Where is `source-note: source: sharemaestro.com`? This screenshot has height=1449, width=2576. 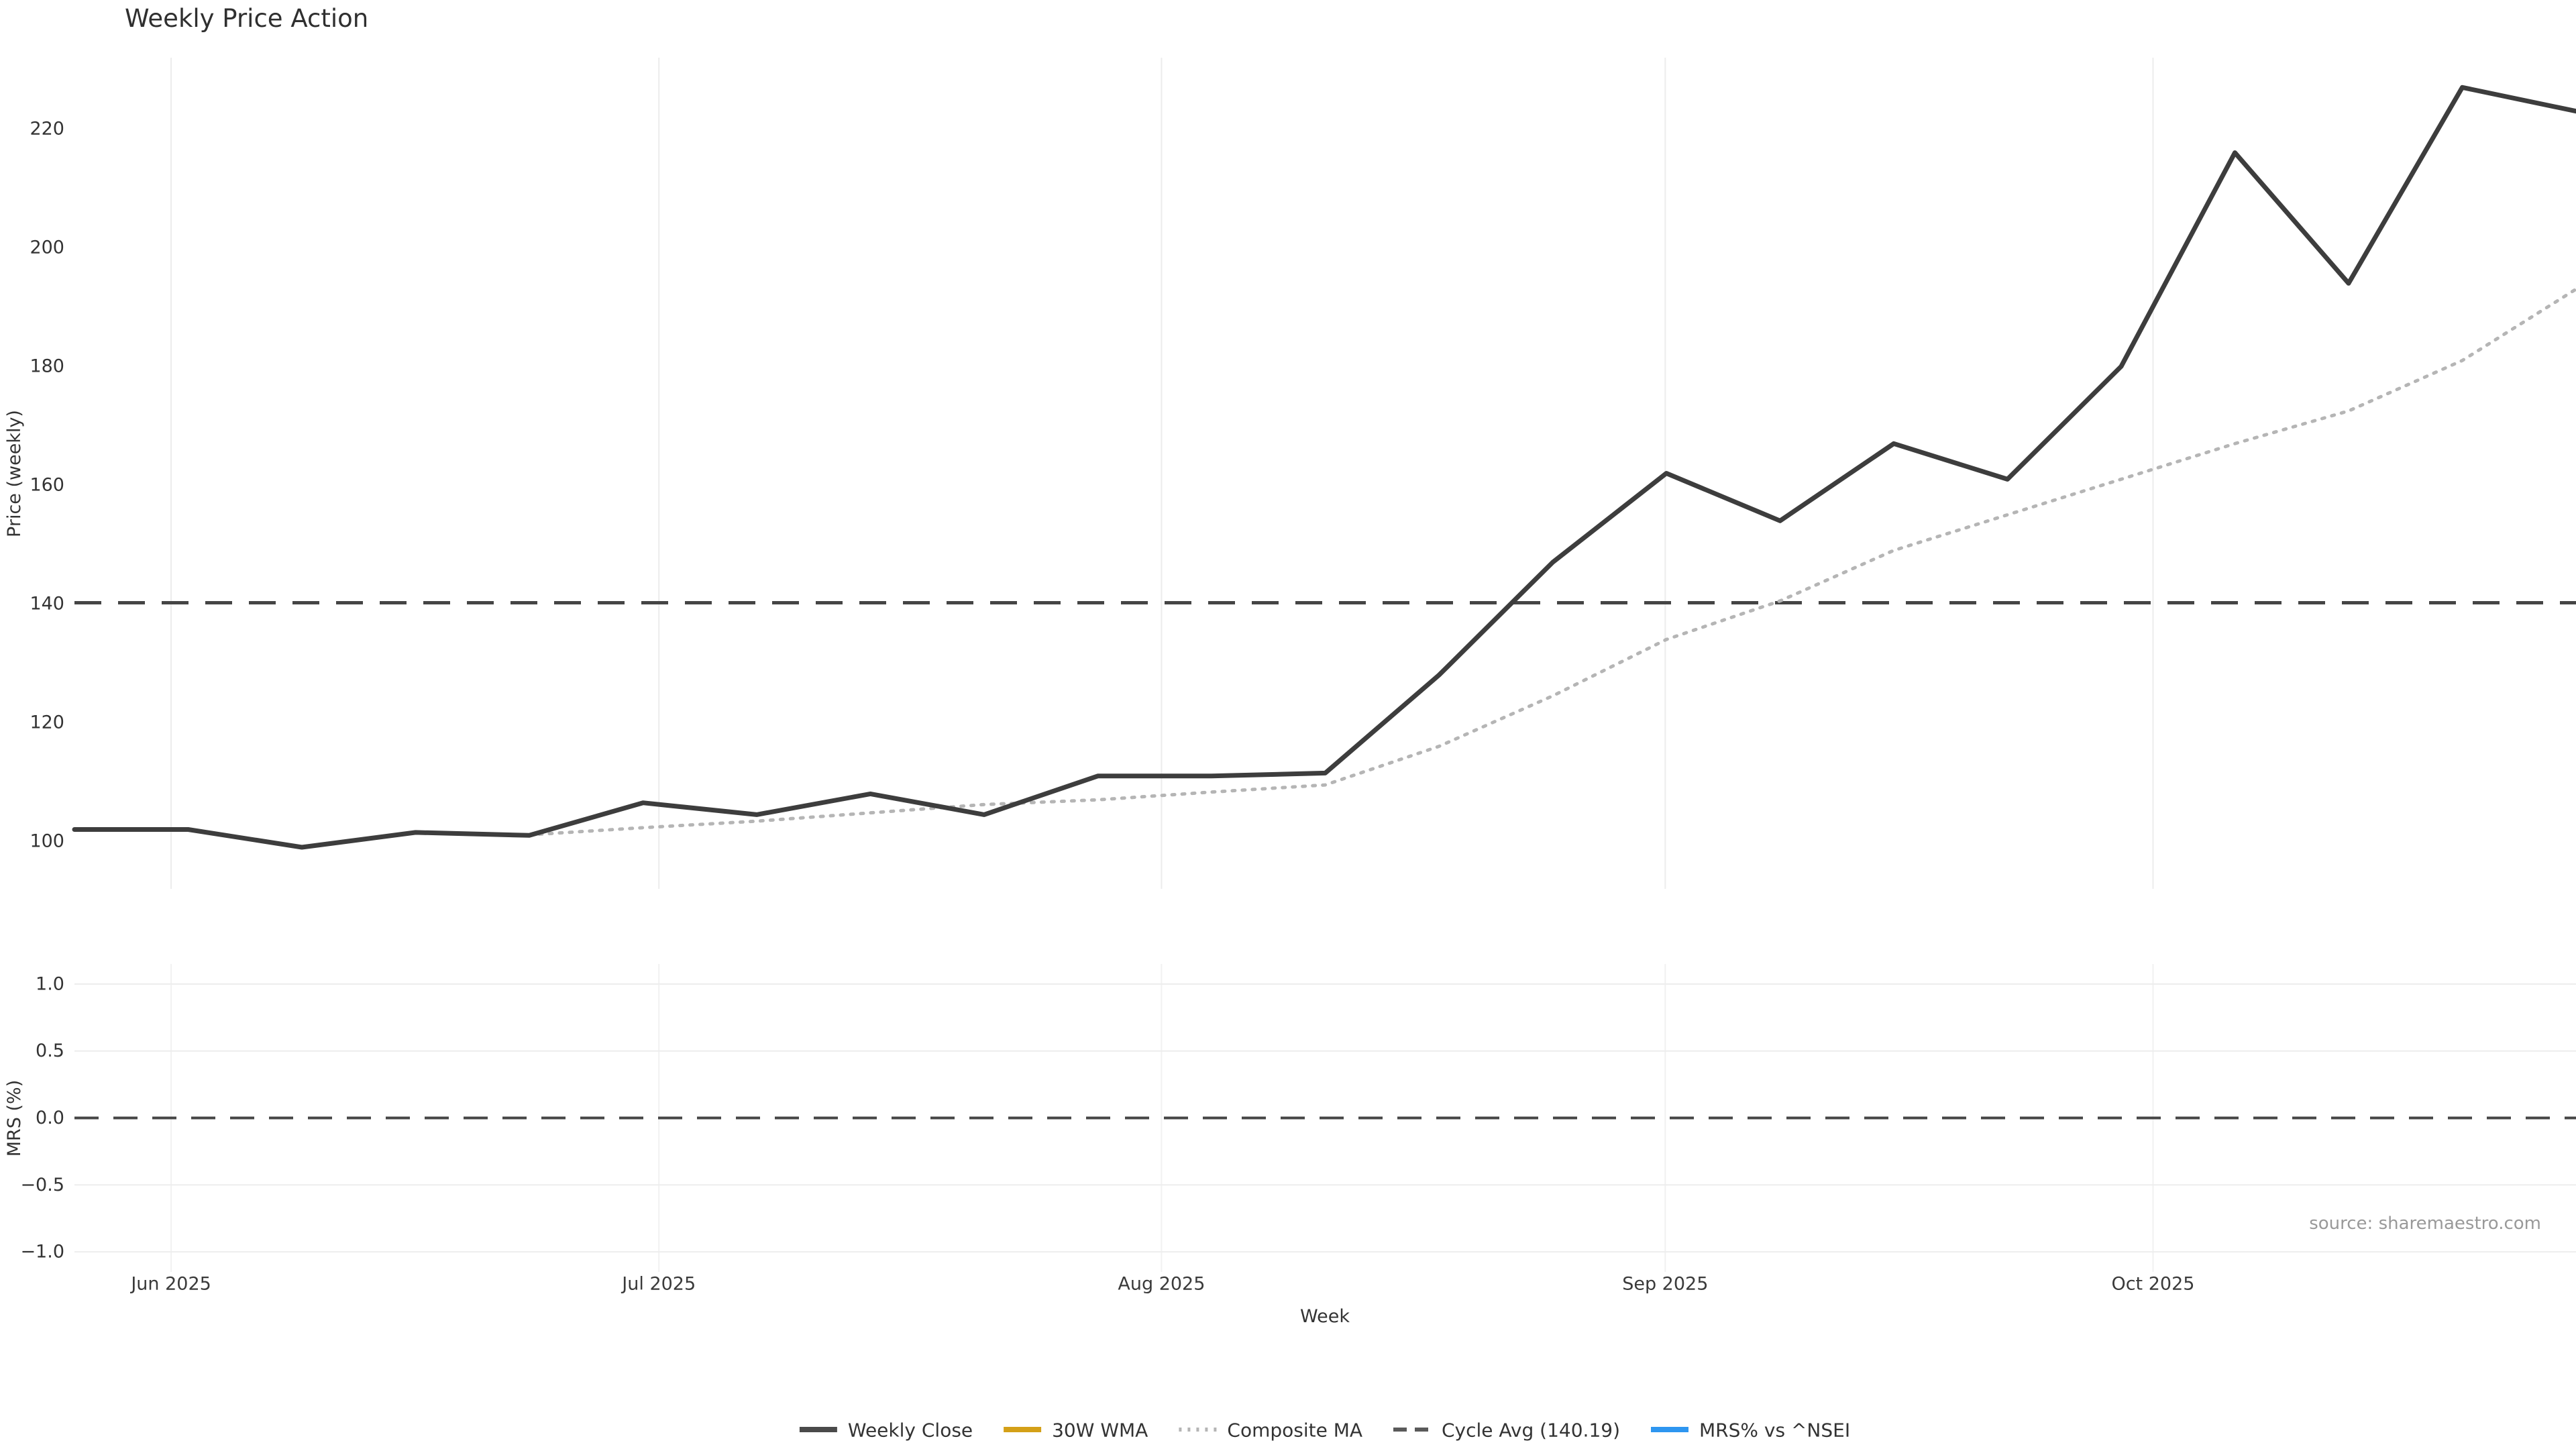
source-note: source: sharemaestro.com is located at coordinates (2425, 1224).